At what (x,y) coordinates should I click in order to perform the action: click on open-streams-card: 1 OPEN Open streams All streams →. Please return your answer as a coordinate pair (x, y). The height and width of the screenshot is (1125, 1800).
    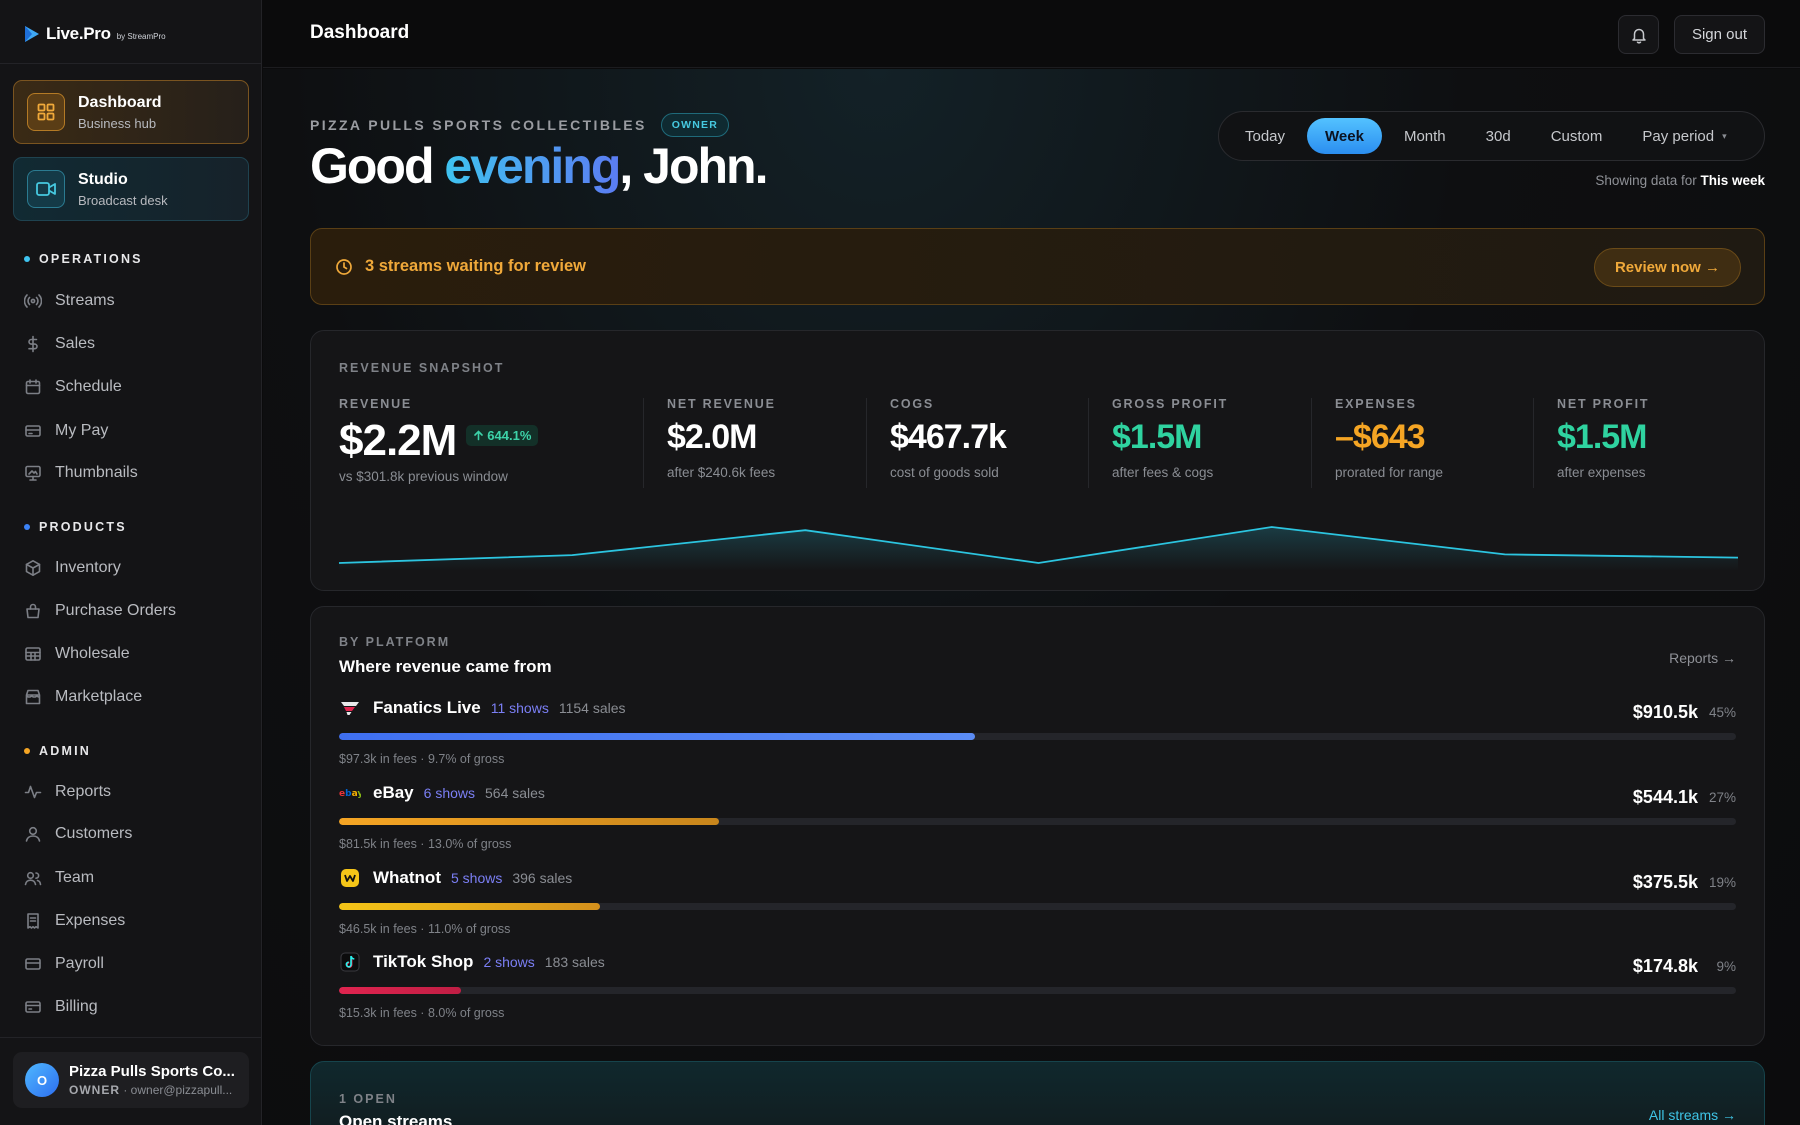
    Looking at the image, I should click on (1037, 1093).